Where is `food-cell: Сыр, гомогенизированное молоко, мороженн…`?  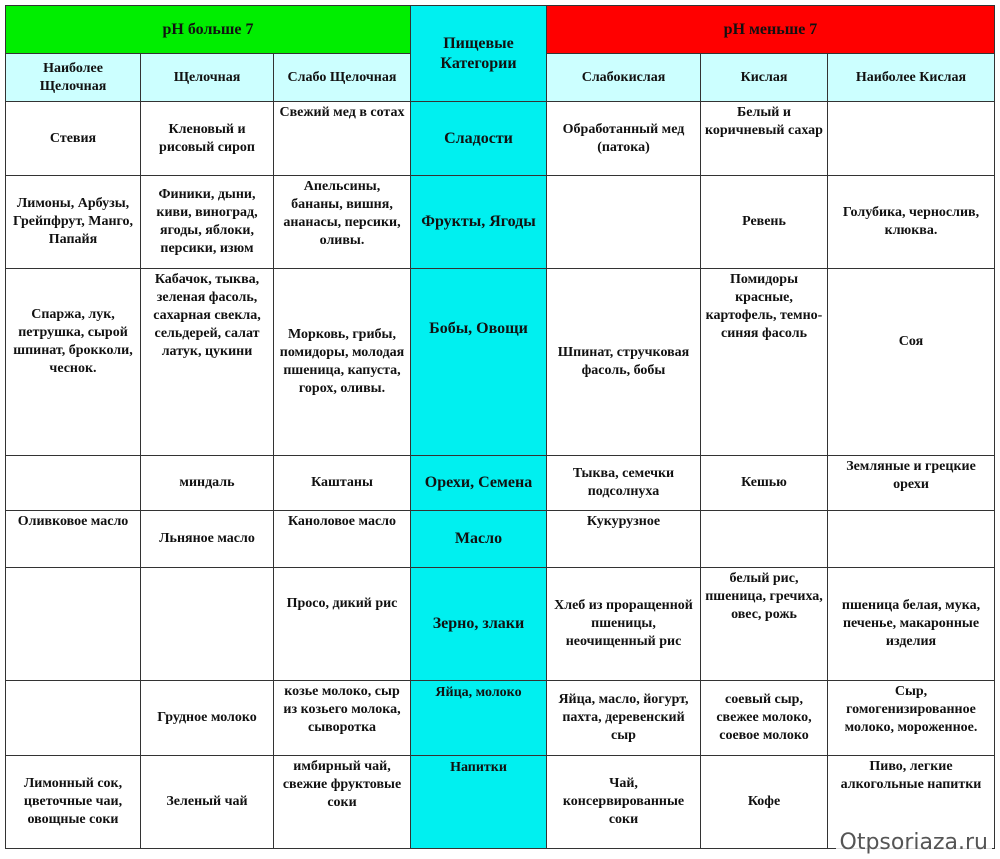
food-cell: Сыр, гомогенизированное молоко, мороженн… is located at coordinates (911, 718).